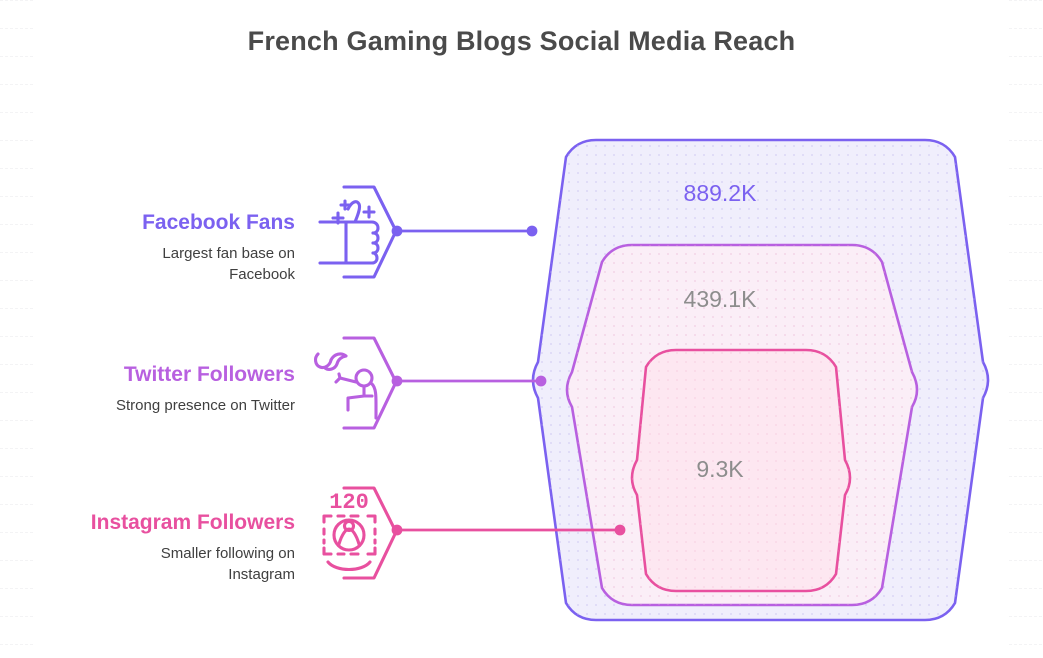 The width and height of the screenshot is (1043, 658). I want to click on legend-desc-instagram-line1: Smaller following on, so click(227, 553).